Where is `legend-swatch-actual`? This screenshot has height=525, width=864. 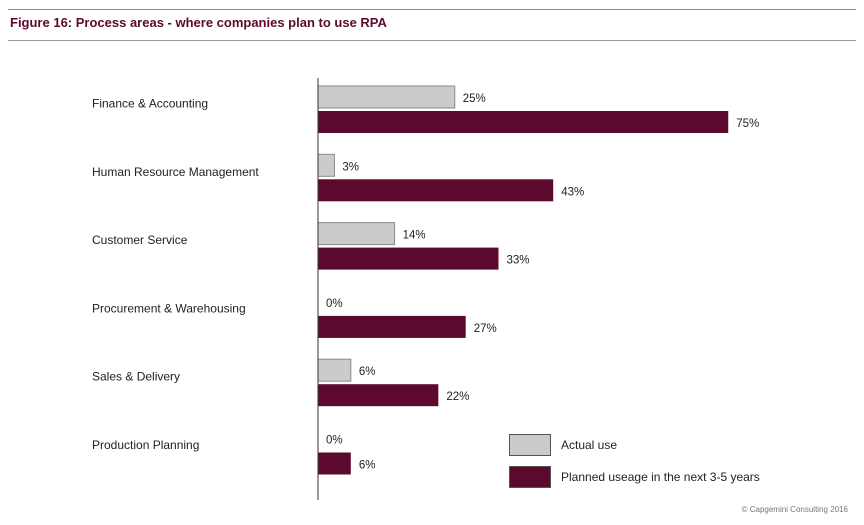 legend-swatch-actual is located at coordinates (530, 445).